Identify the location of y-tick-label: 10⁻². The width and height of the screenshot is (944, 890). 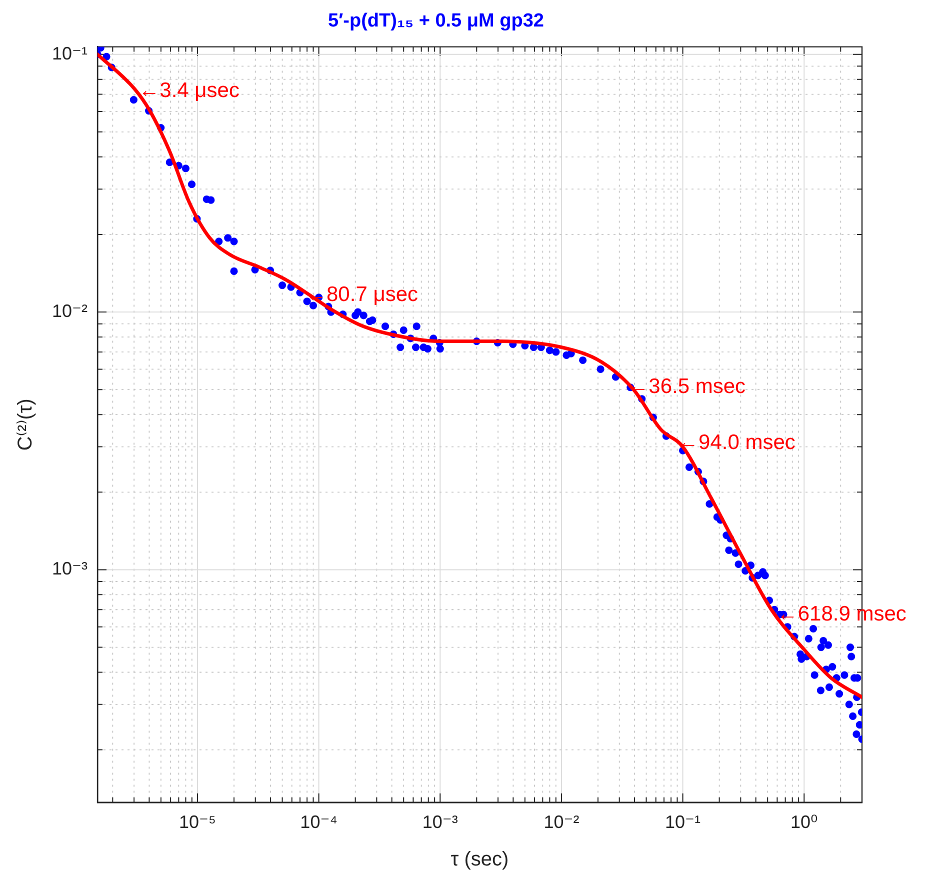
(70, 311).